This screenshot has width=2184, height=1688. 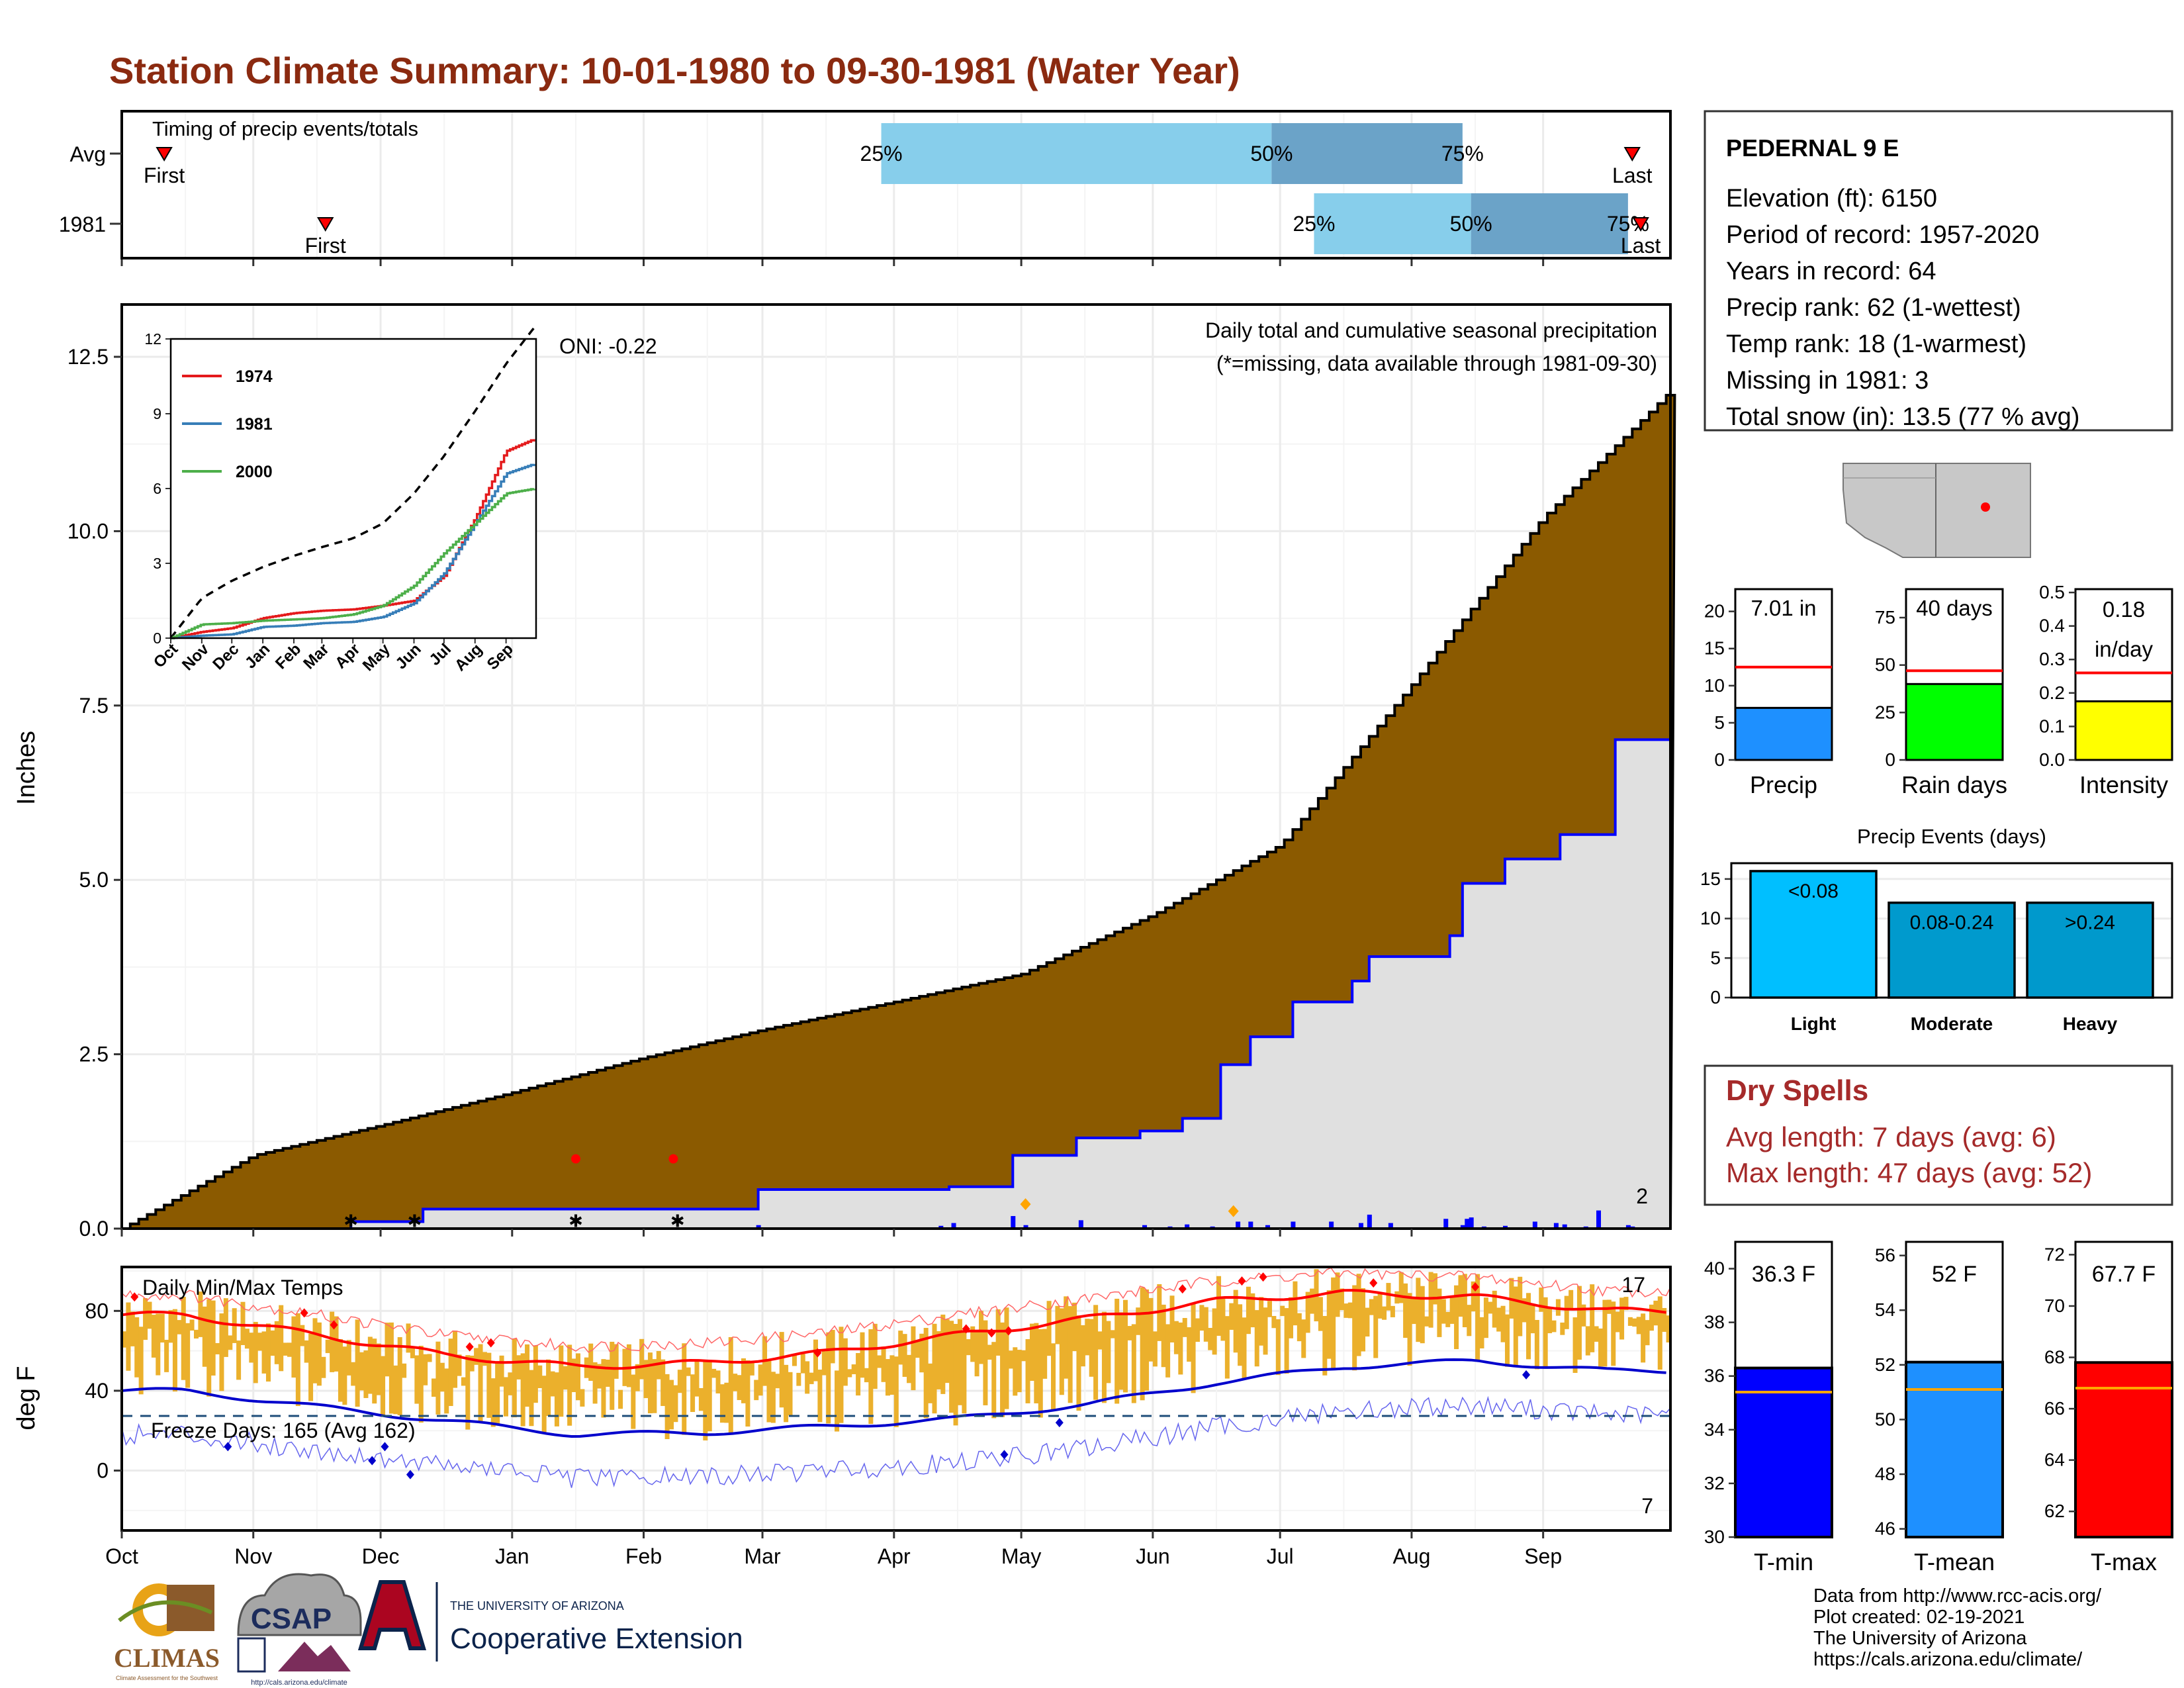 I want to click on svg-text: The University of Arizona, so click(x=1920, y=1638).